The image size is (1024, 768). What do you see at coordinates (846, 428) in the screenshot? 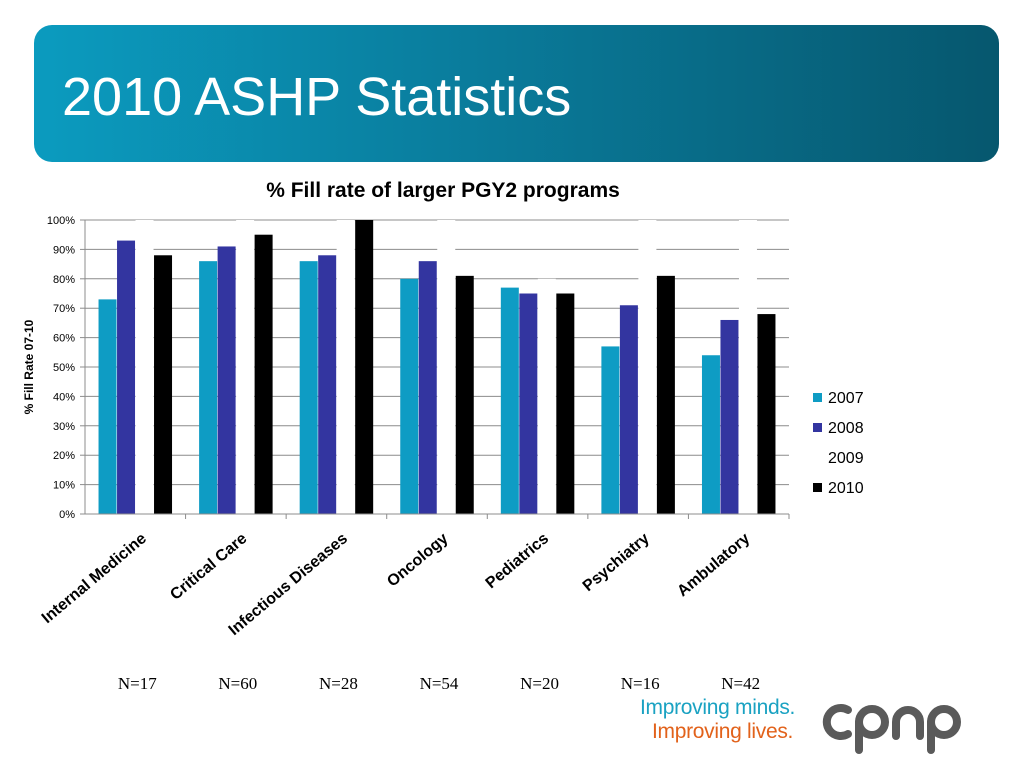
I see `legend-label-2008: 2008` at bounding box center [846, 428].